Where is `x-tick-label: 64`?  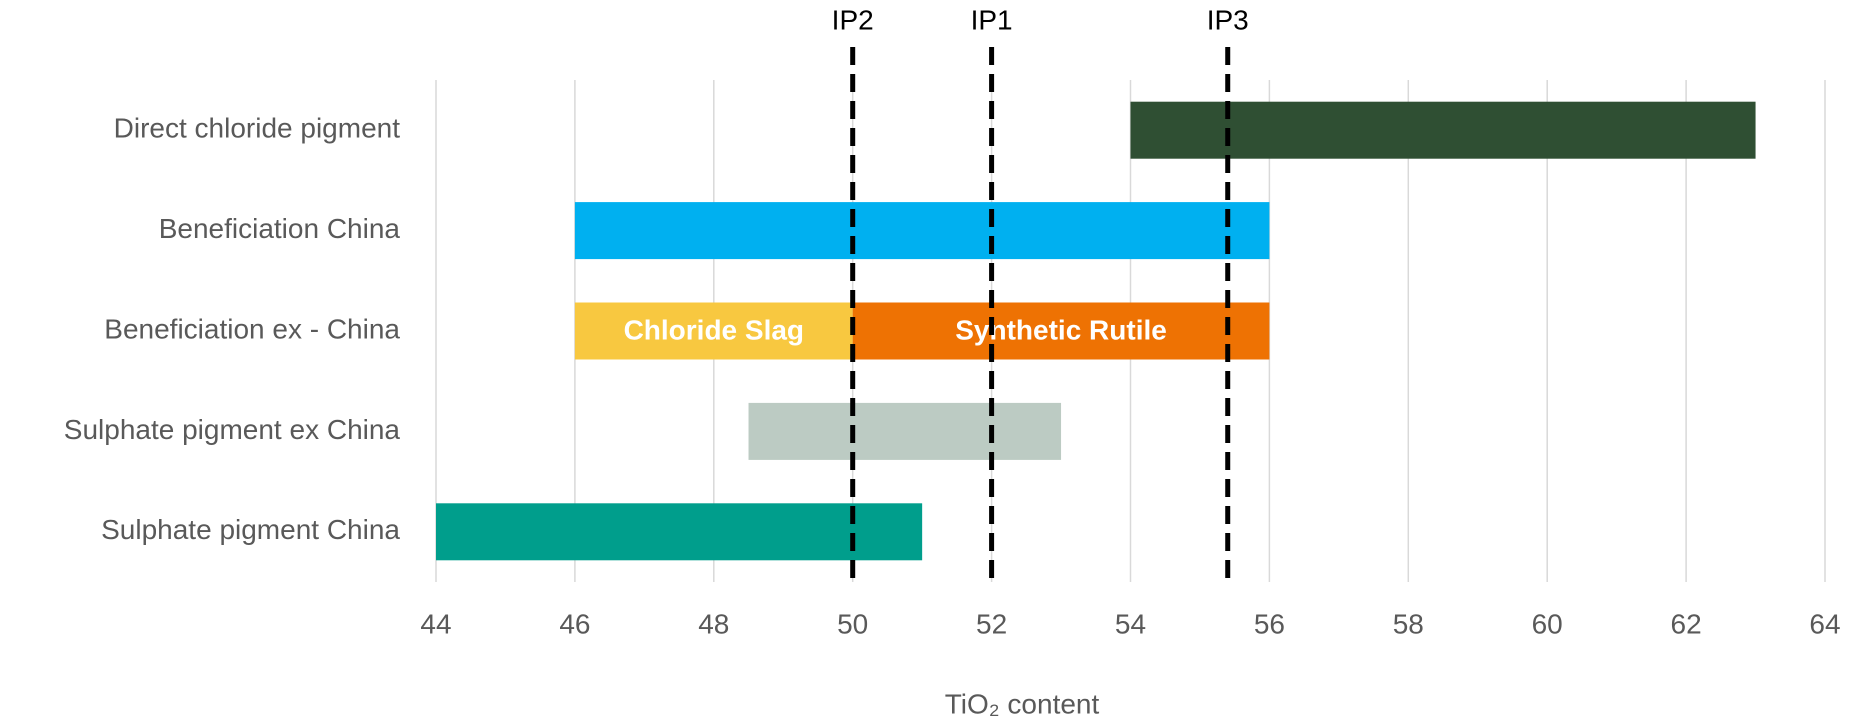
x-tick-label: 64 is located at coordinates (1824, 623).